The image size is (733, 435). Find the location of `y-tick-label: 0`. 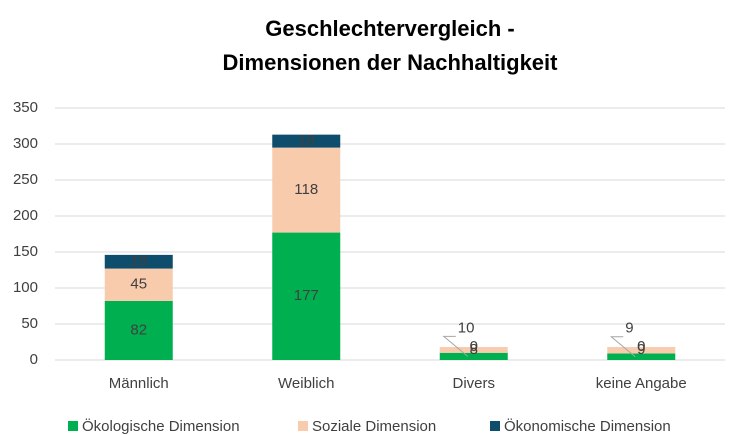

y-tick-label: 0 is located at coordinates (34, 359).